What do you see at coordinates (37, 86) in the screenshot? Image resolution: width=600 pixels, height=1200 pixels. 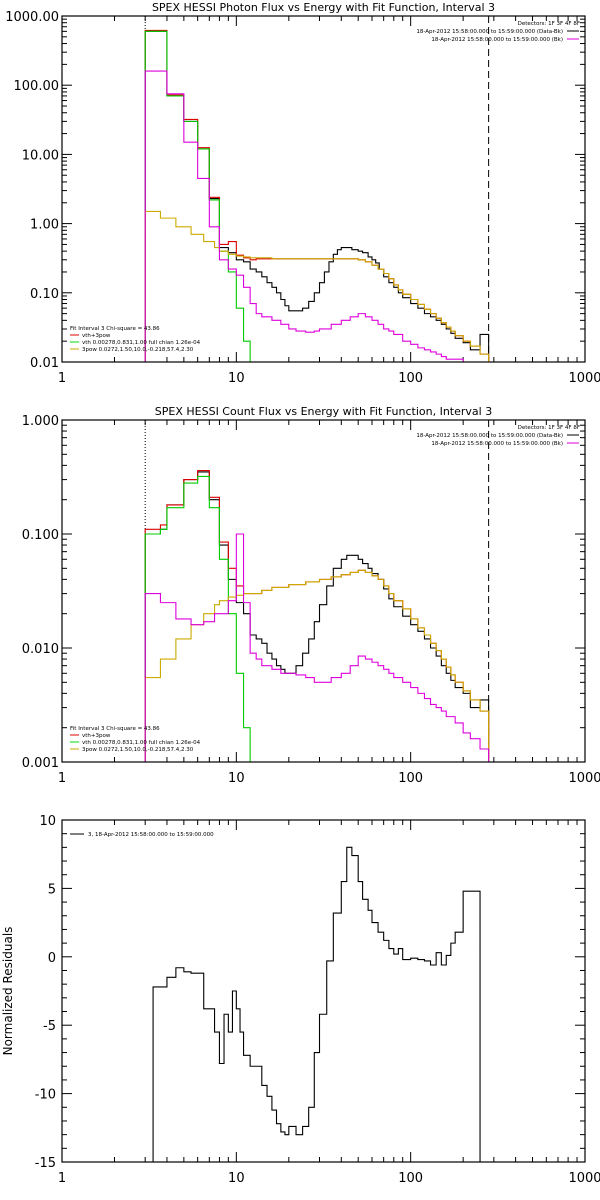 I see `y-tick-label: 100.00` at bounding box center [37, 86].